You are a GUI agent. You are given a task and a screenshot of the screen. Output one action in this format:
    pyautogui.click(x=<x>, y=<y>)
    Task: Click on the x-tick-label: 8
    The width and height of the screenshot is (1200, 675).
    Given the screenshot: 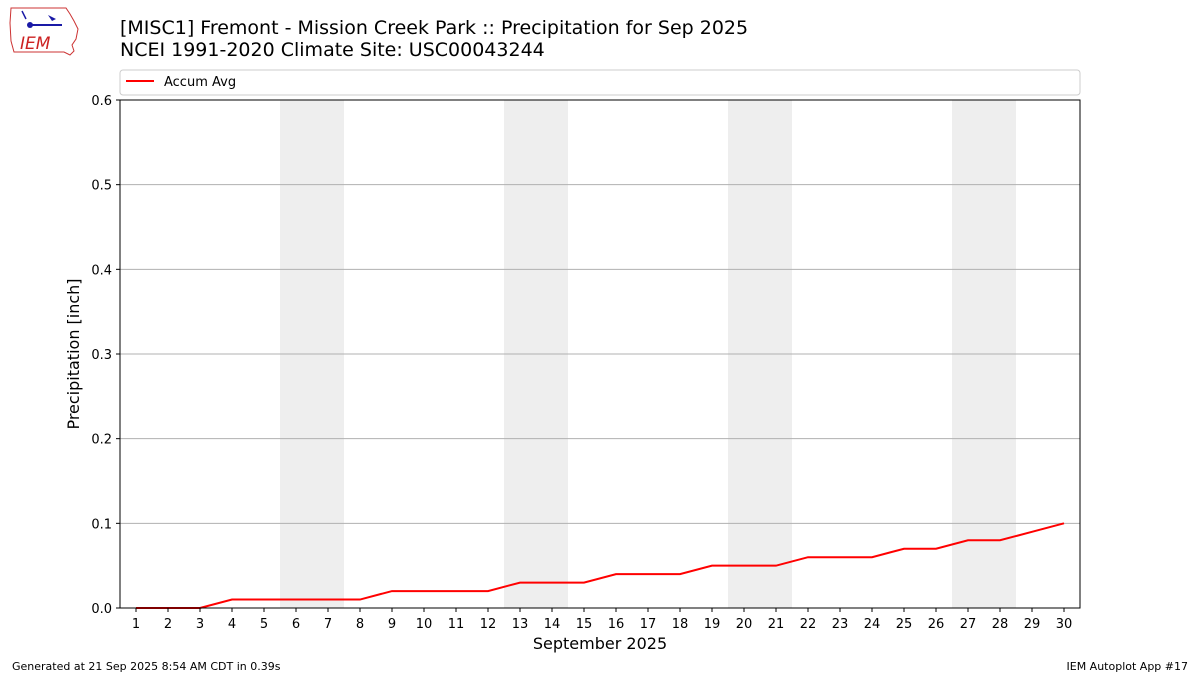 What is the action you would take?
    pyautogui.click(x=360, y=624)
    